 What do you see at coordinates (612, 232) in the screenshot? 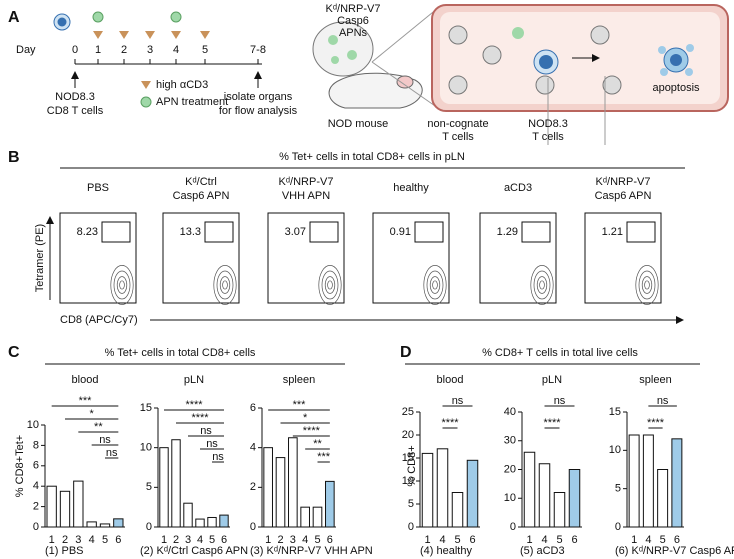
I see `gate-percent: 1.21` at bounding box center [612, 232].